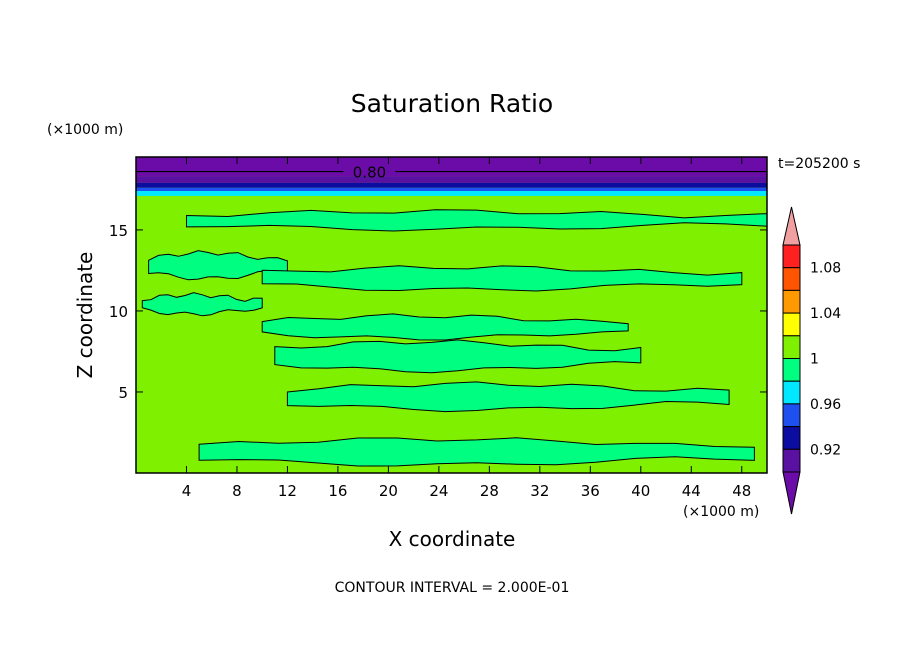  I want to click on time-label: t=205200 s, so click(819, 164).